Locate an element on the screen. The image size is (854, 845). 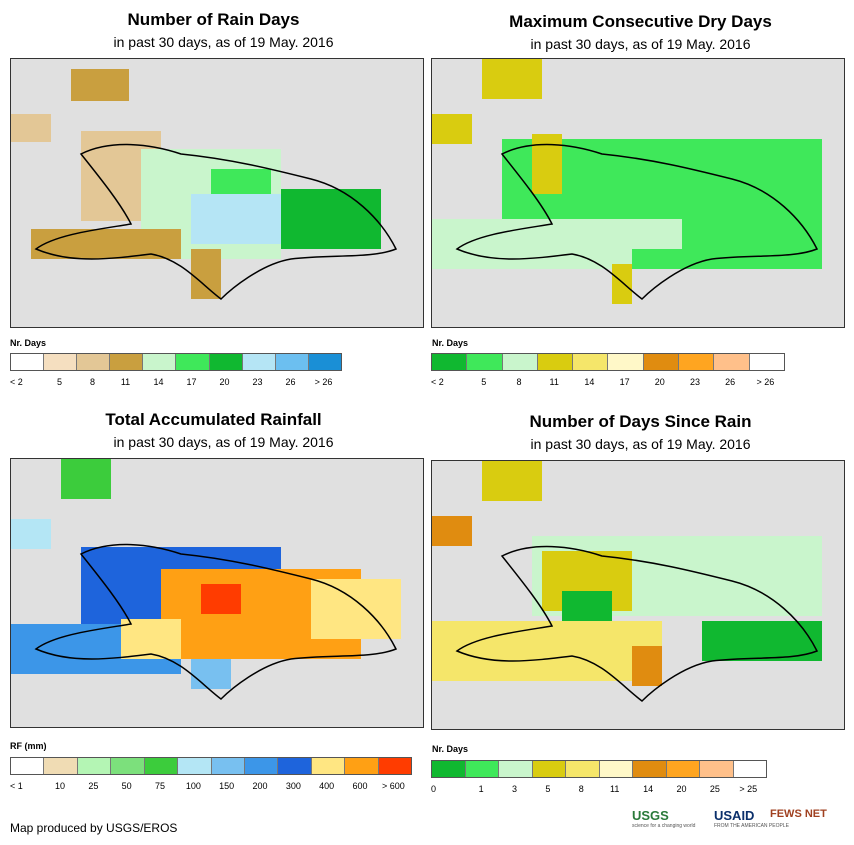
panel-title-dry-days: Maximum Consecutive Dry Days is located at coordinates (640, 21).